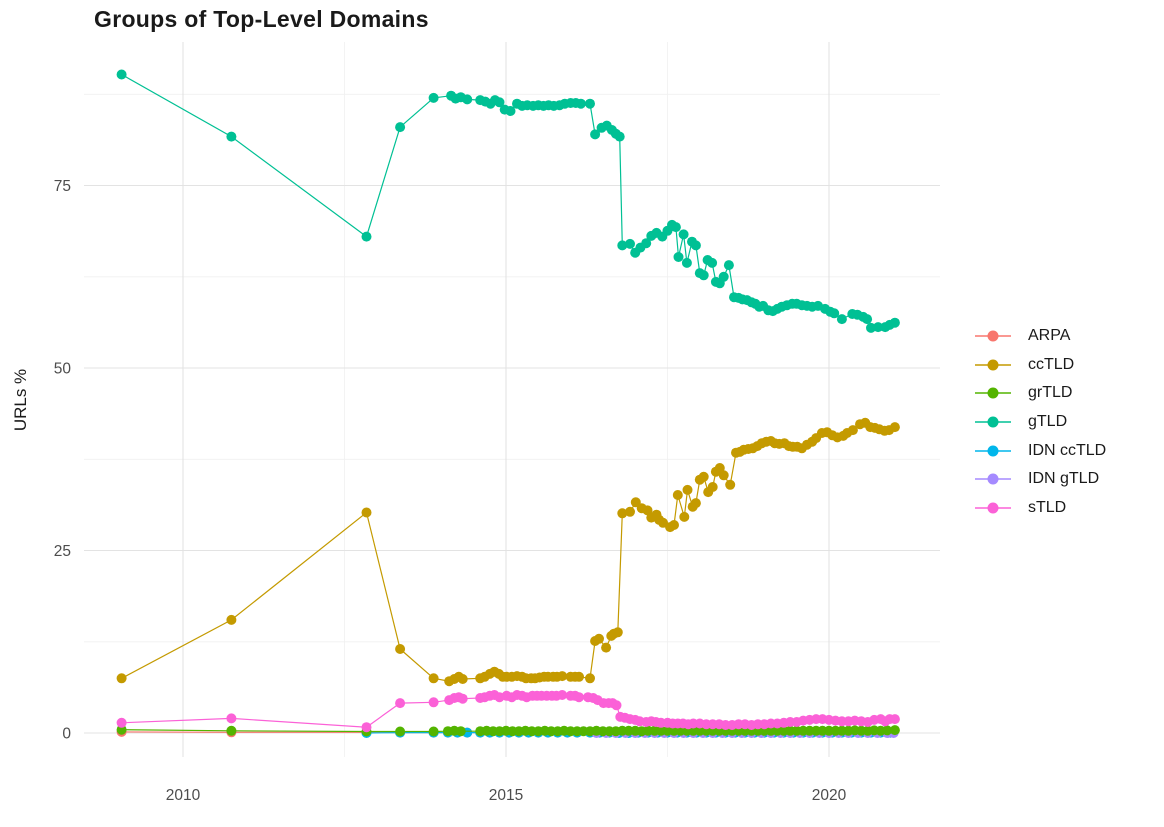  I want to click on legend-item-idn-cctld: IDN ccTLD, so click(1040, 450).